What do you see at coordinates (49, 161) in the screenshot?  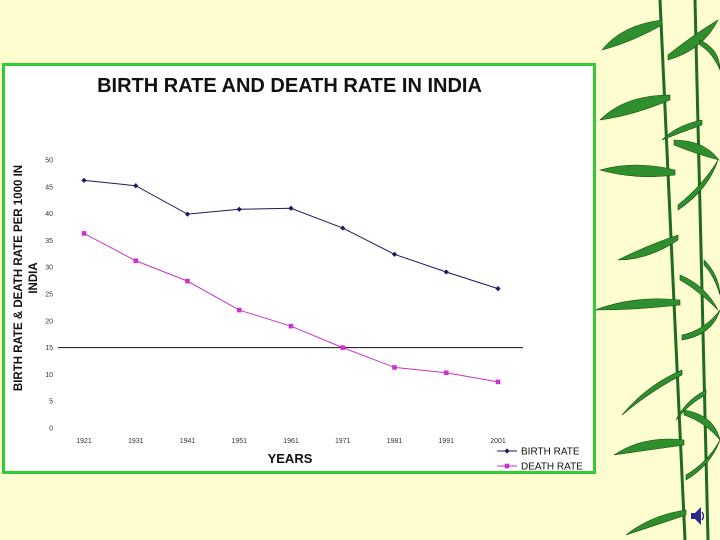 I see `y-tick-label: 50` at bounding box center [49, 161].